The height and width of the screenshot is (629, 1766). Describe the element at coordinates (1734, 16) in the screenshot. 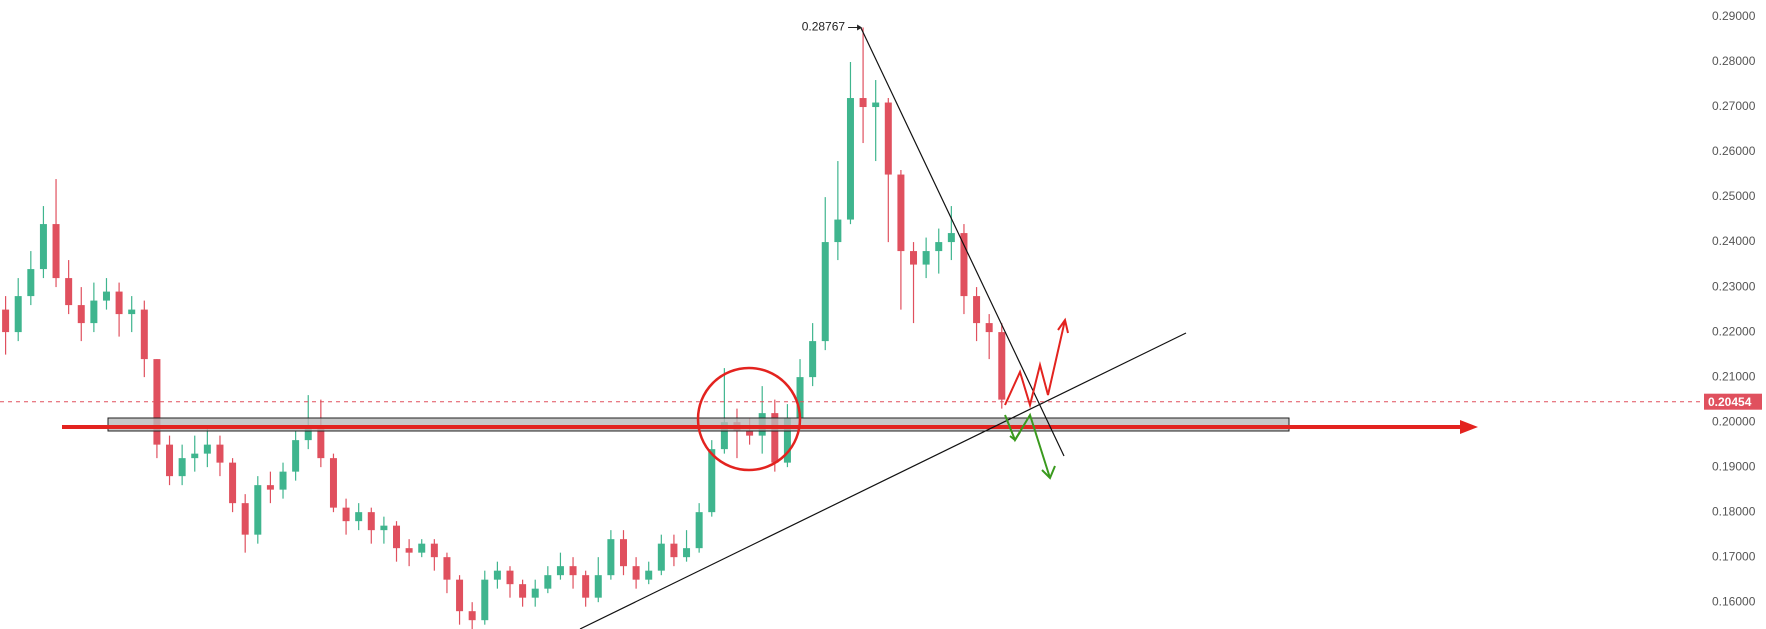

I see `y-tick-label: 0.29000` at that location.